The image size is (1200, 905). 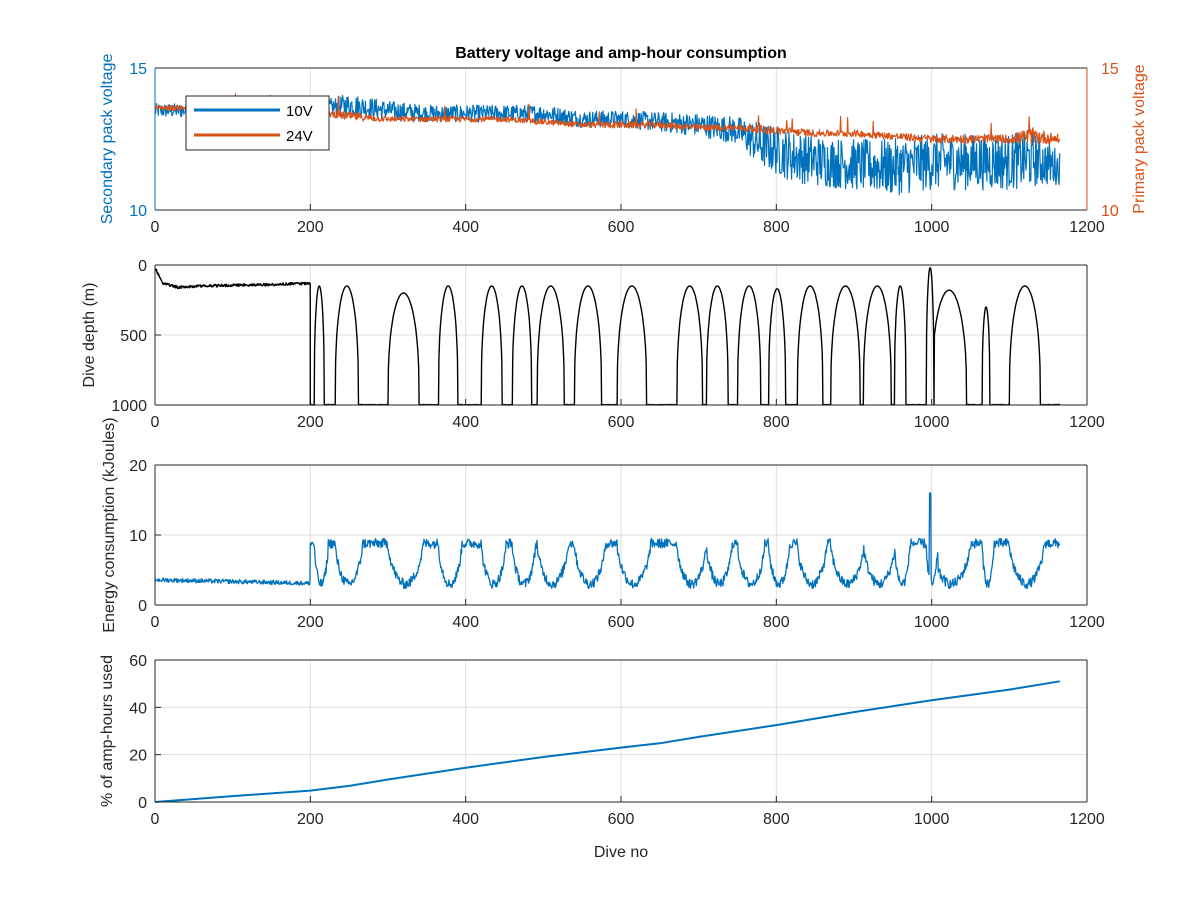 I want to click on y-axis-label: % of amp-hours used, so click(x=107, y=731).